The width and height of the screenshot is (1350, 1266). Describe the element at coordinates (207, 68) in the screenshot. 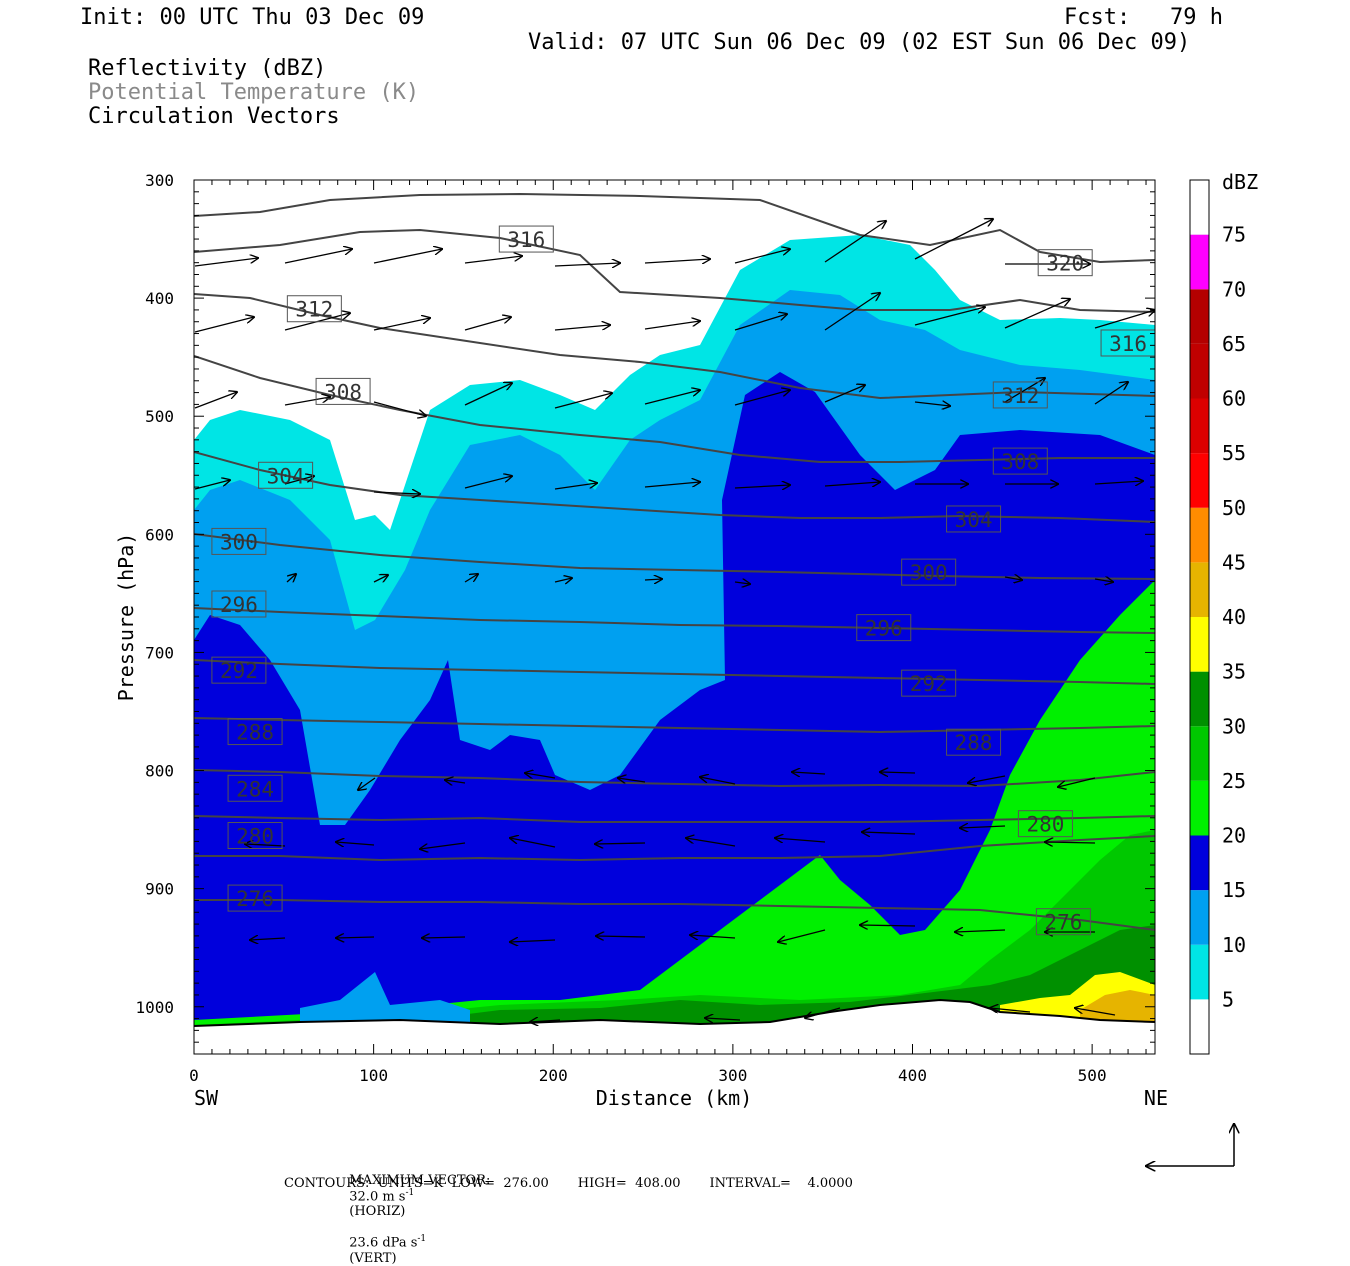

I see `field-reflectivity: Reflectivity (dBZ)` at that location.